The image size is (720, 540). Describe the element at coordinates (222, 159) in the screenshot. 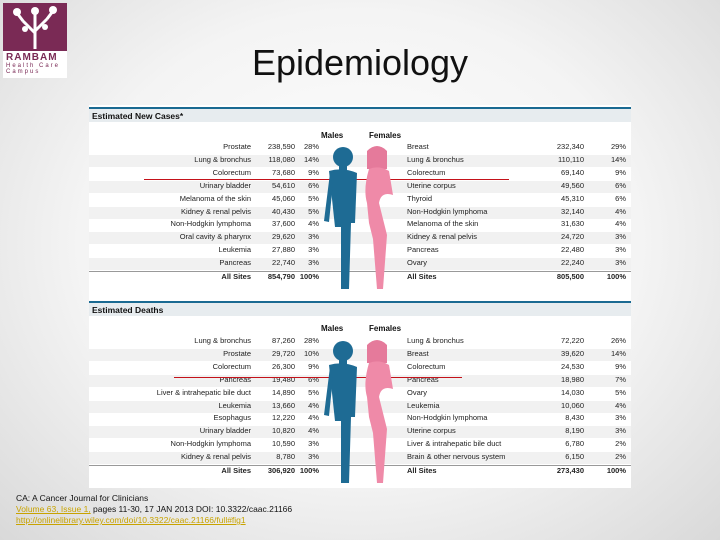

I see `male-site: Lung & bronchus` at that location.